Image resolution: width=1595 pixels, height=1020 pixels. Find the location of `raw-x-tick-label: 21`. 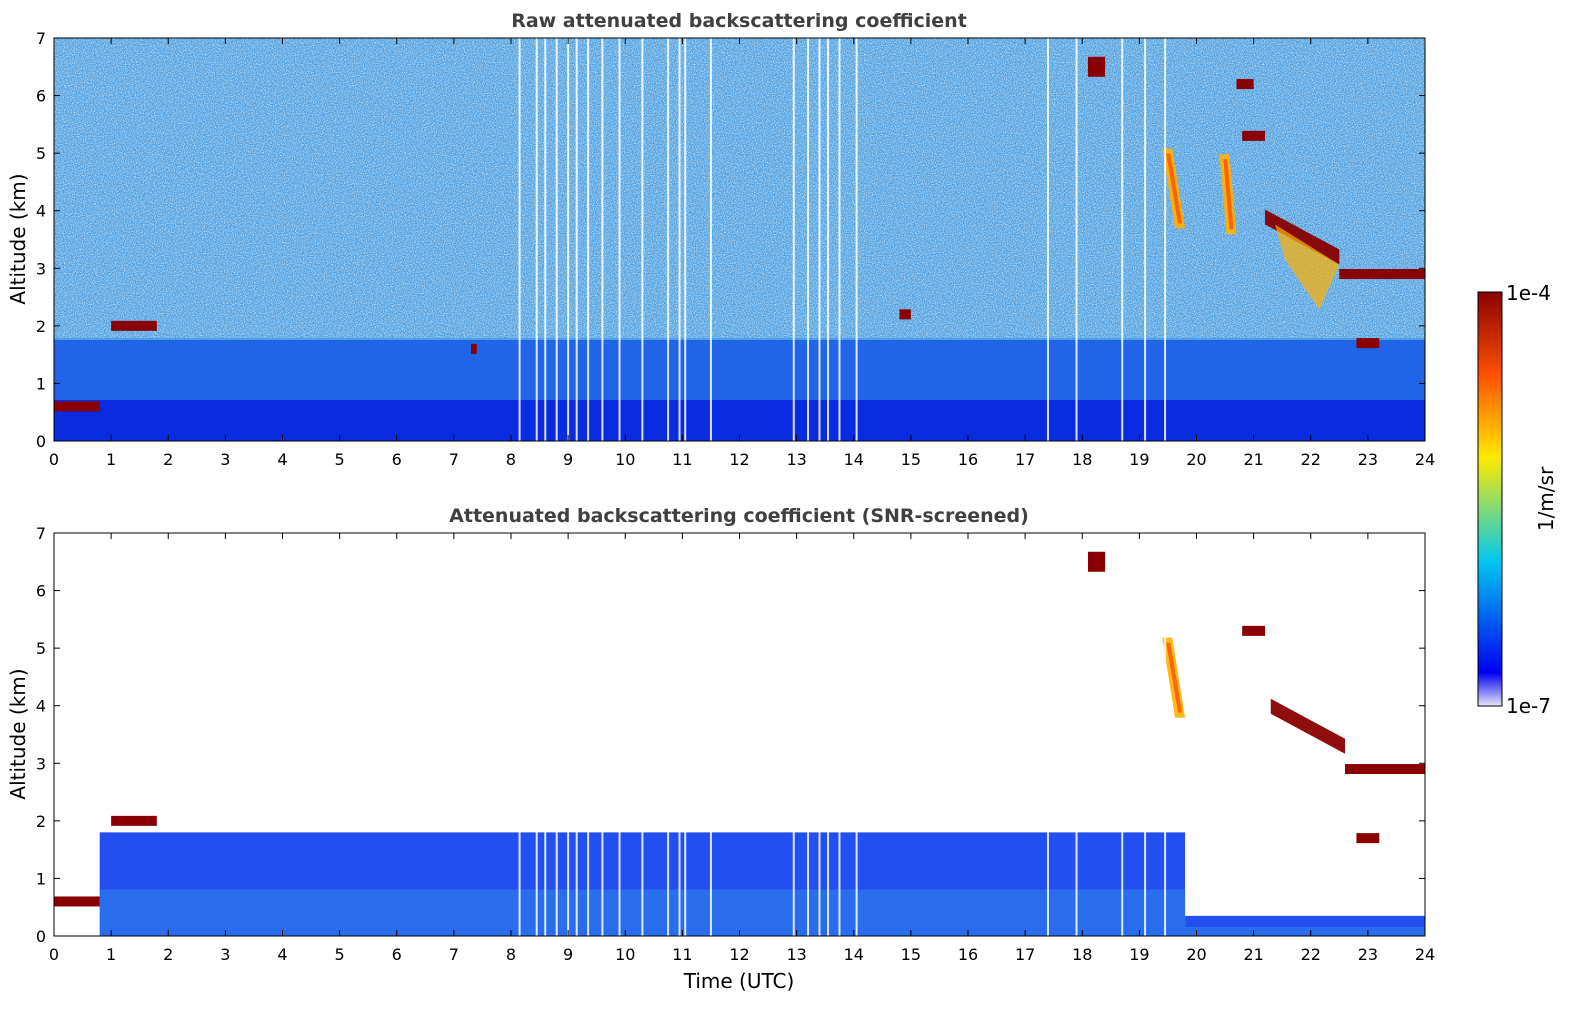

raw-x-tick-label: 21 is located at coordinates (1253, 459).